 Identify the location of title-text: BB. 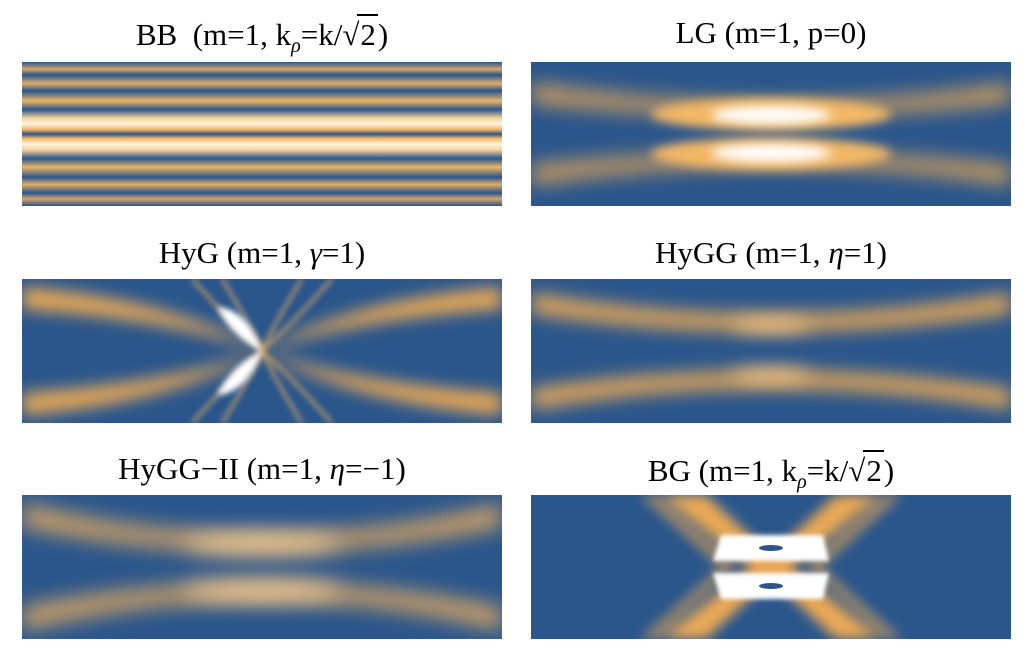
(156, 34).